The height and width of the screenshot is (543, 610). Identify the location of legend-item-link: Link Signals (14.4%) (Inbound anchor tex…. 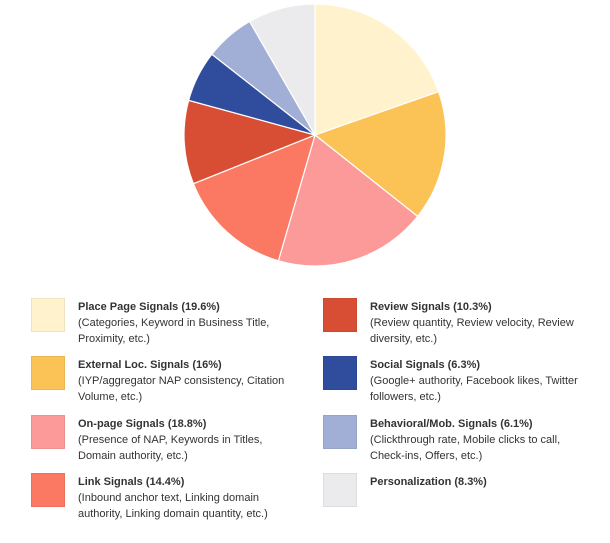
(166, 508).